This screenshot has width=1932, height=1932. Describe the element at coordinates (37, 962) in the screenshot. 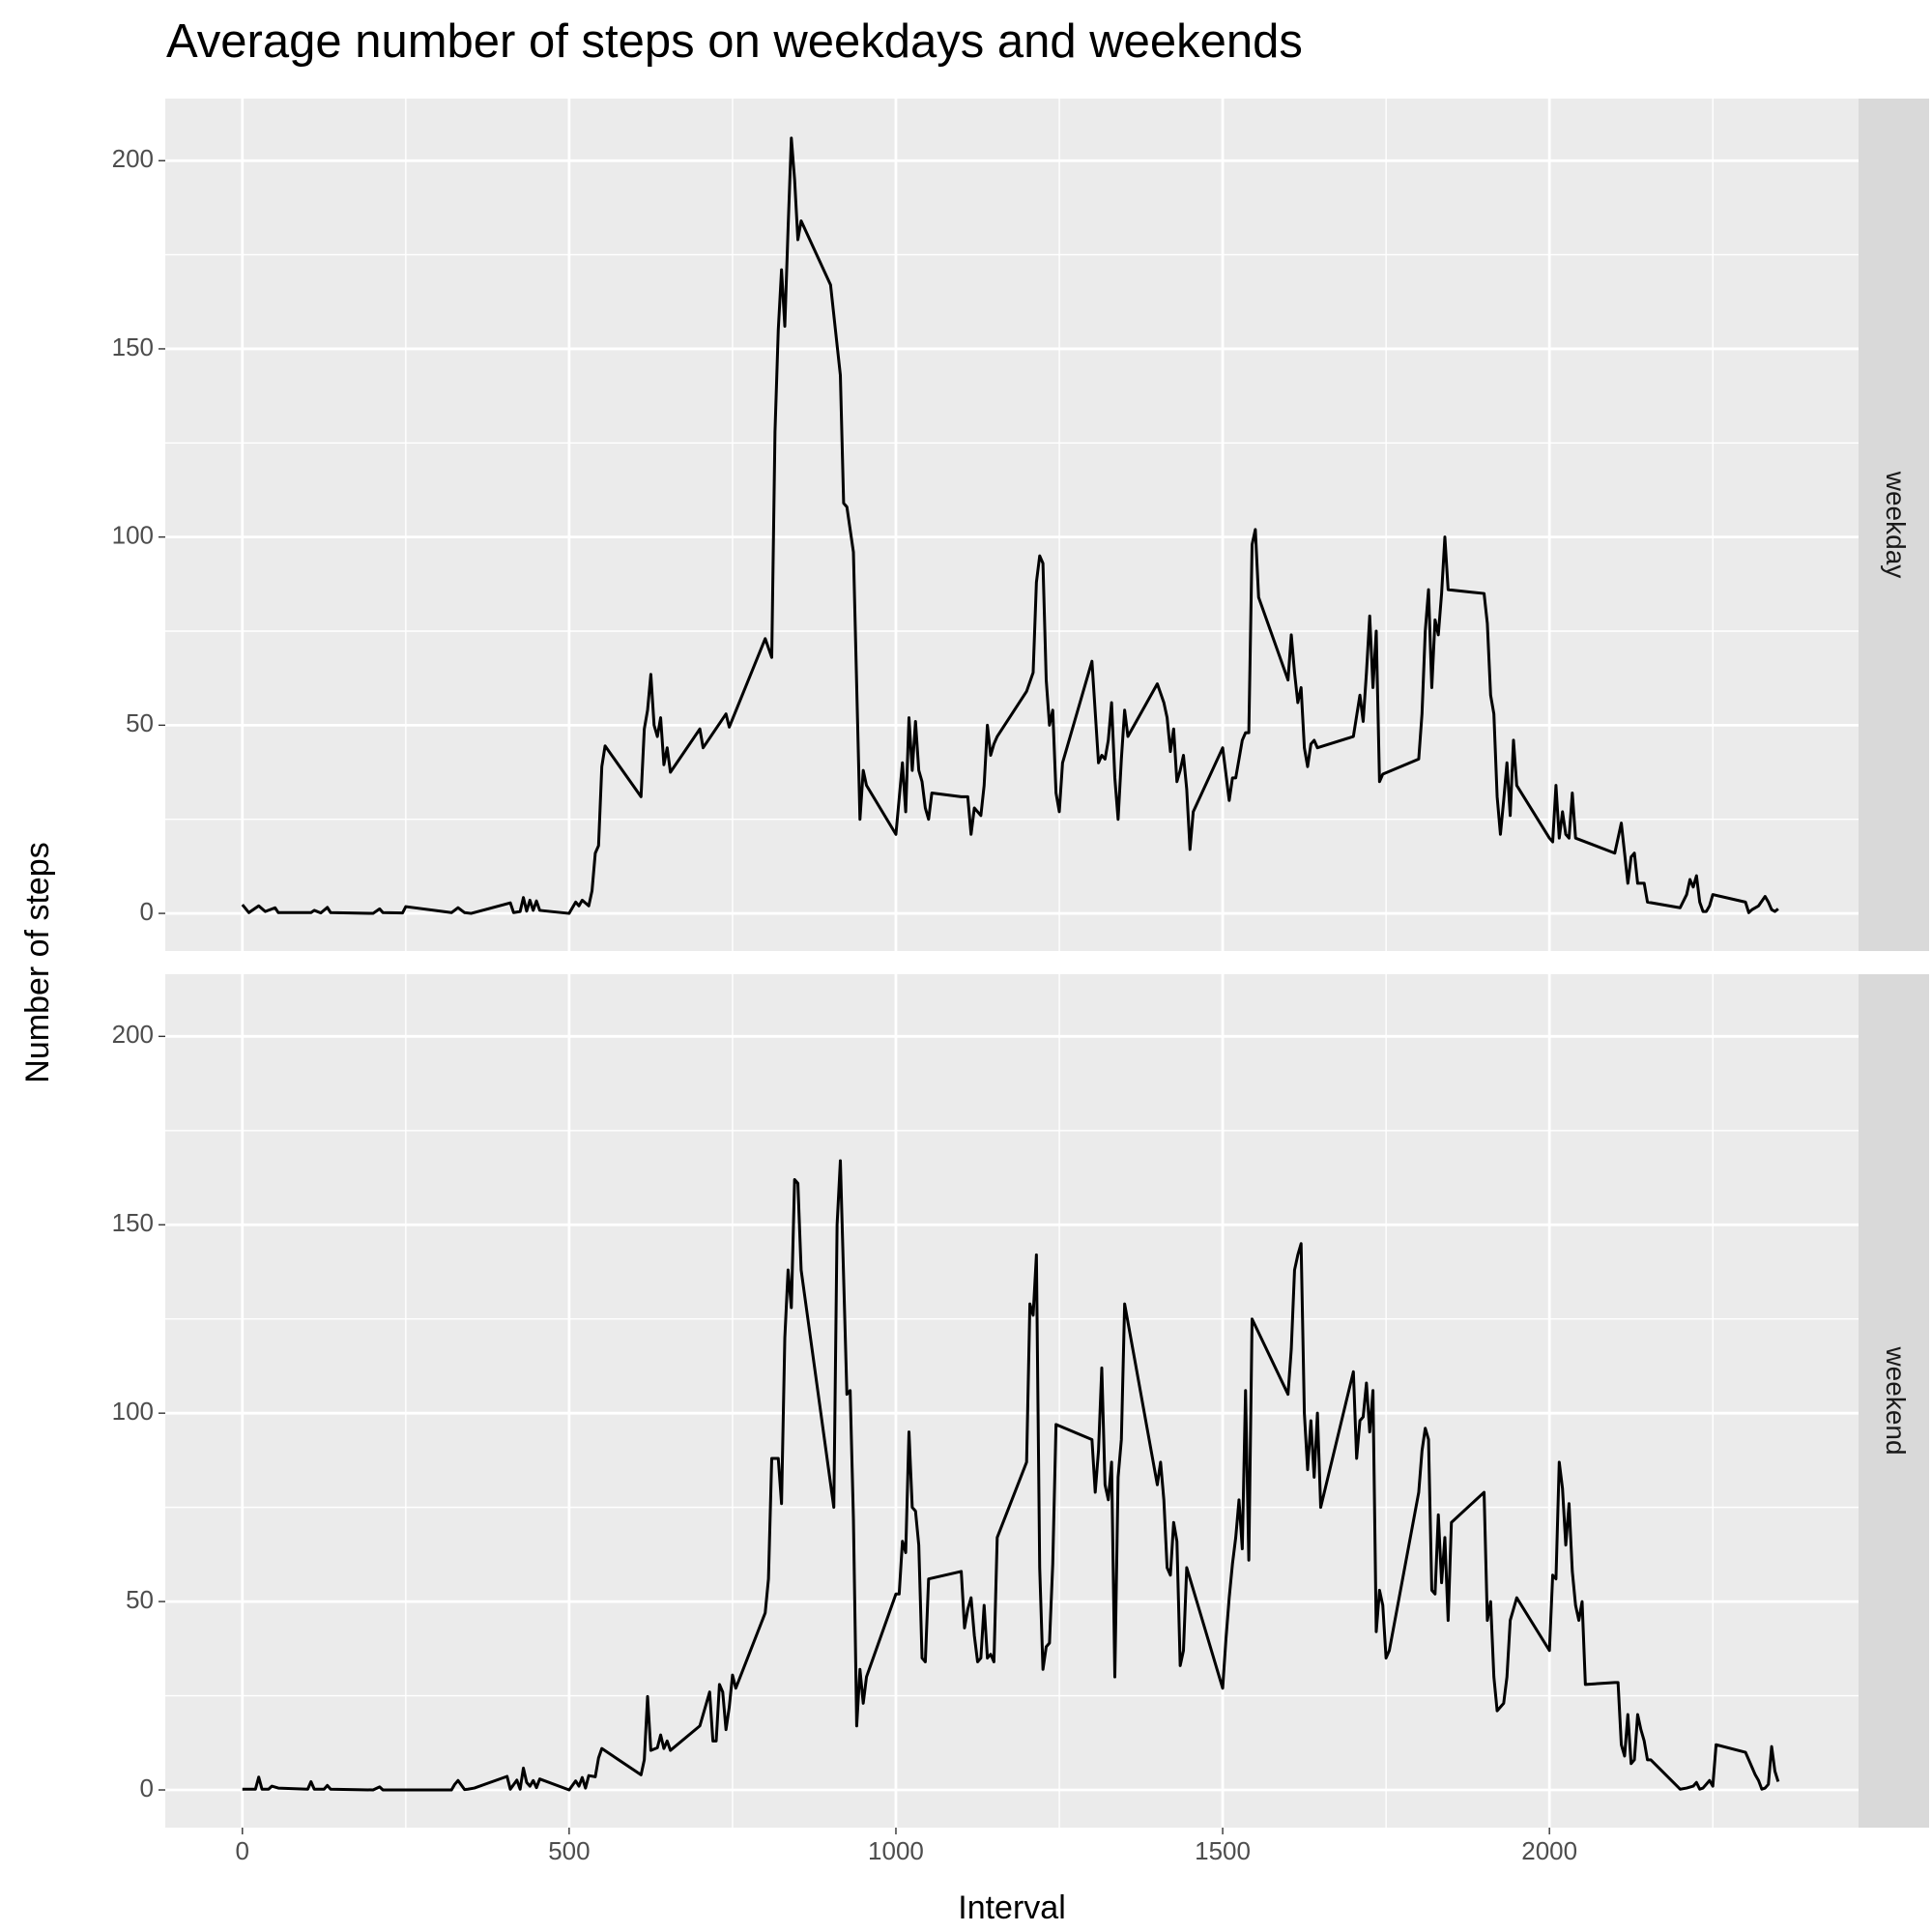

I see `y-axis-title: Number of steps` at that location.